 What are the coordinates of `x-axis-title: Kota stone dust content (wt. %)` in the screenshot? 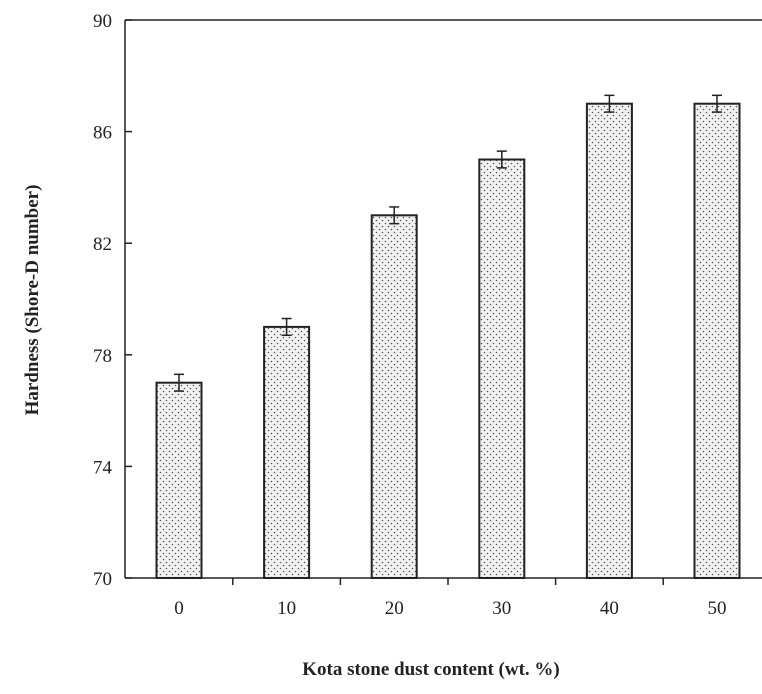 It's located at (431, 669).